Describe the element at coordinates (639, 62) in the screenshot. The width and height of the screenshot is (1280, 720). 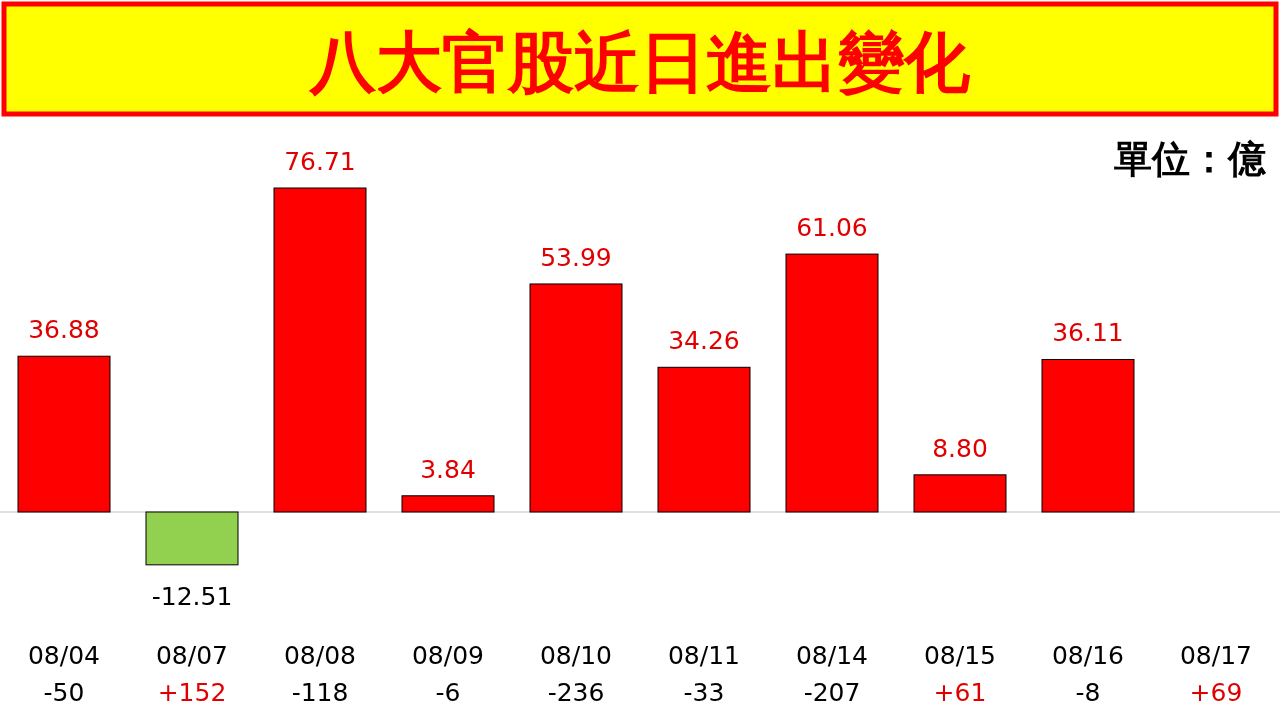
I see `chart-title: 八大官股近日進出變化` at that location.